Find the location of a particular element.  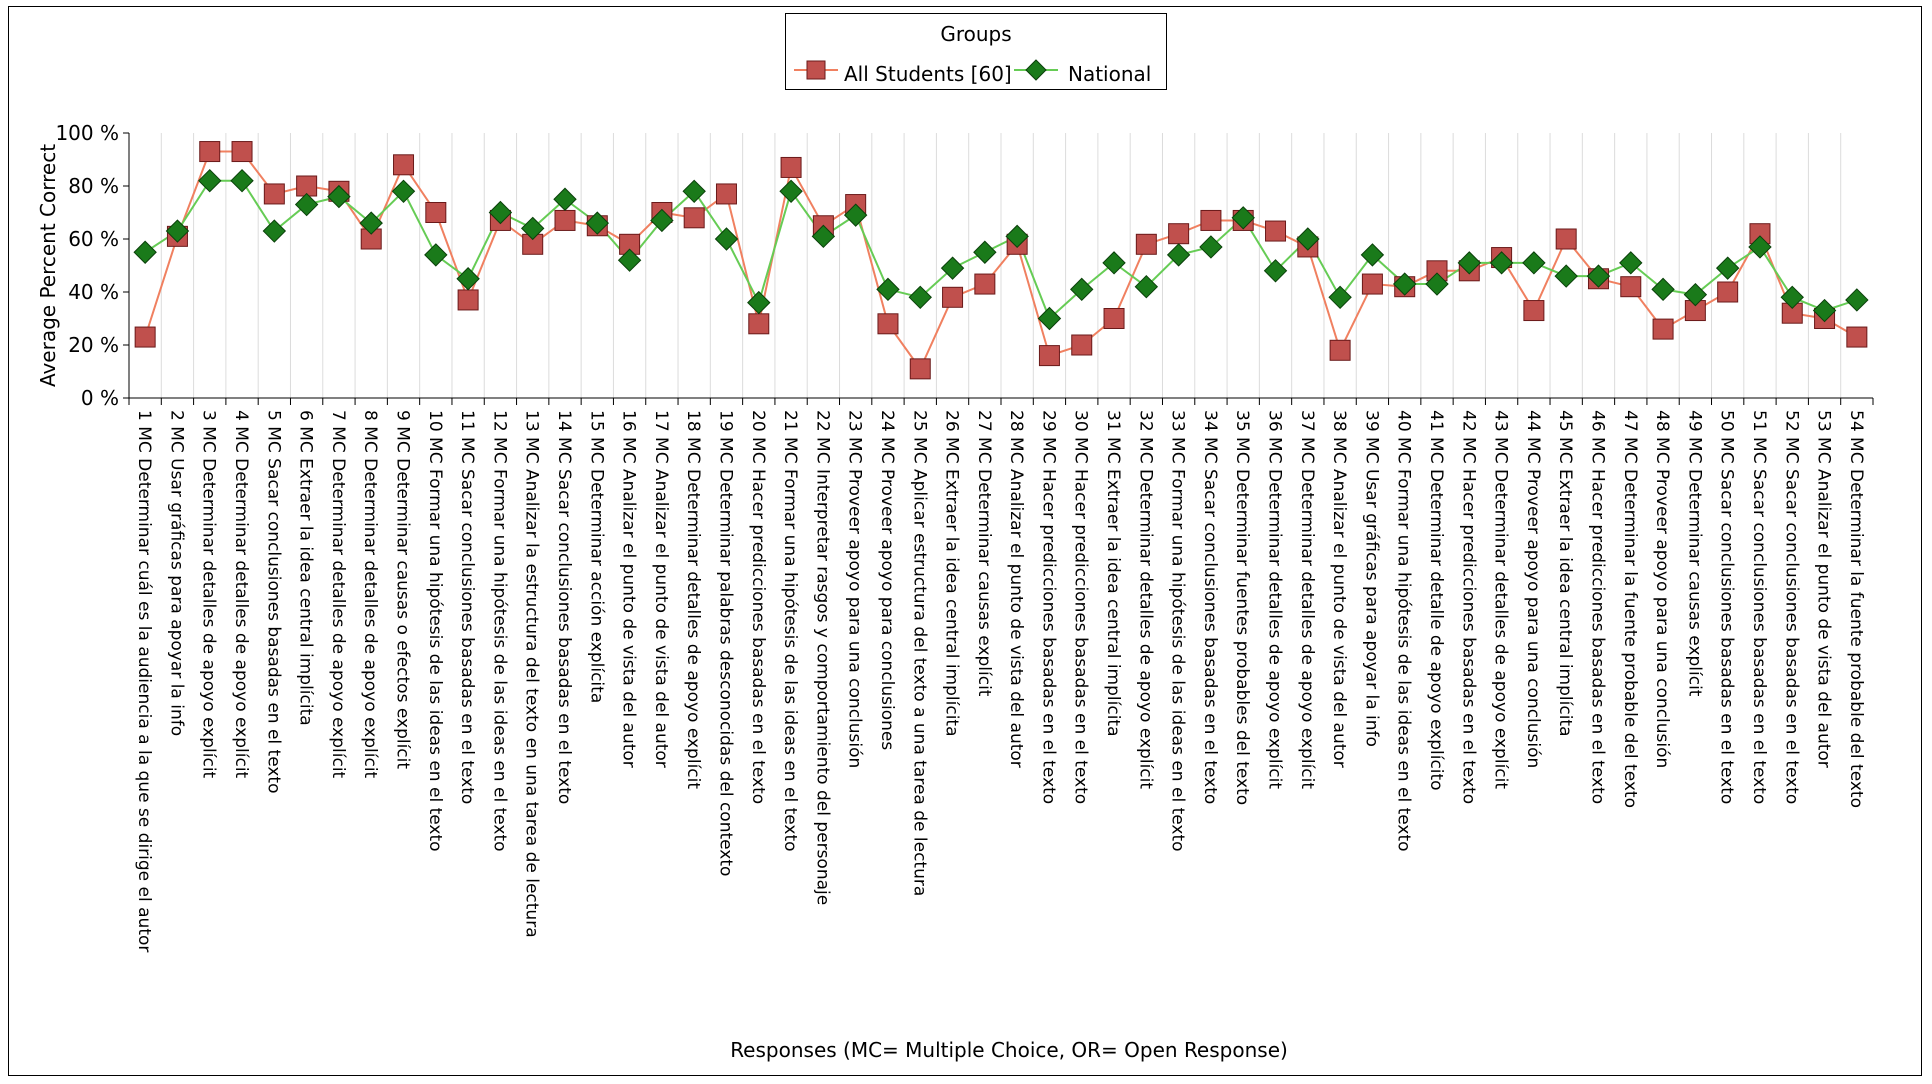

y-tick-label: 40 % is located at coordinates (93, 292).